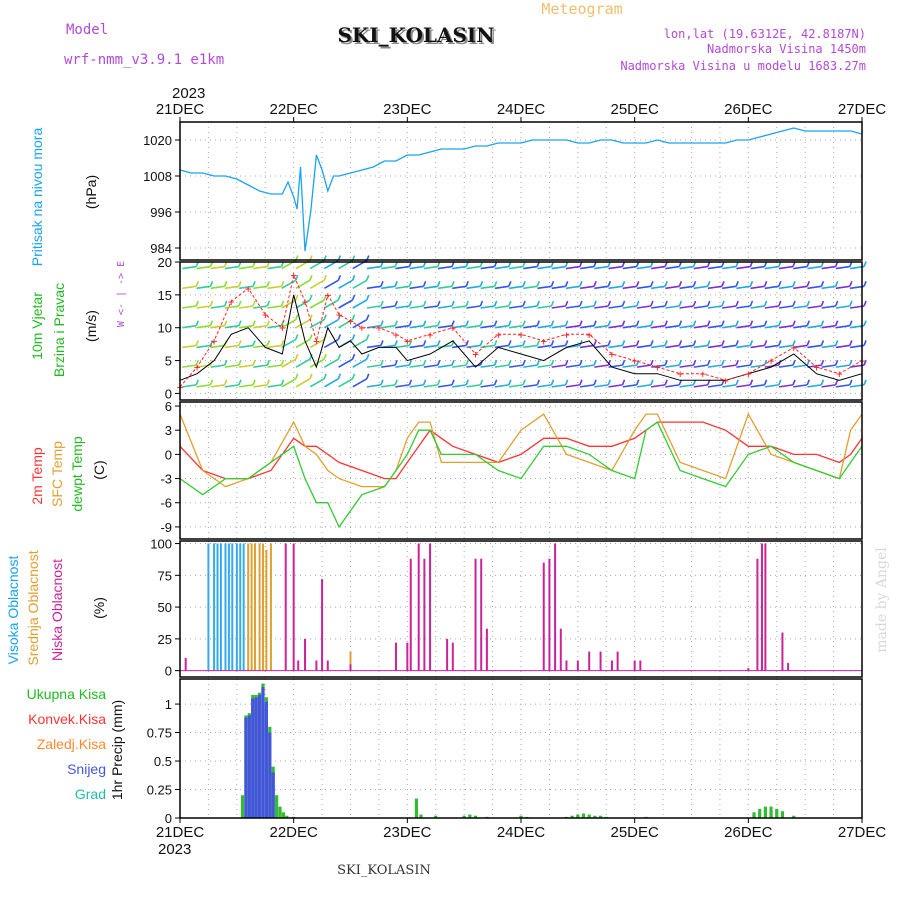  Describe the element at coordinates (99, 469) in the screenshot. I see `temp-unit: (C)` at that location.